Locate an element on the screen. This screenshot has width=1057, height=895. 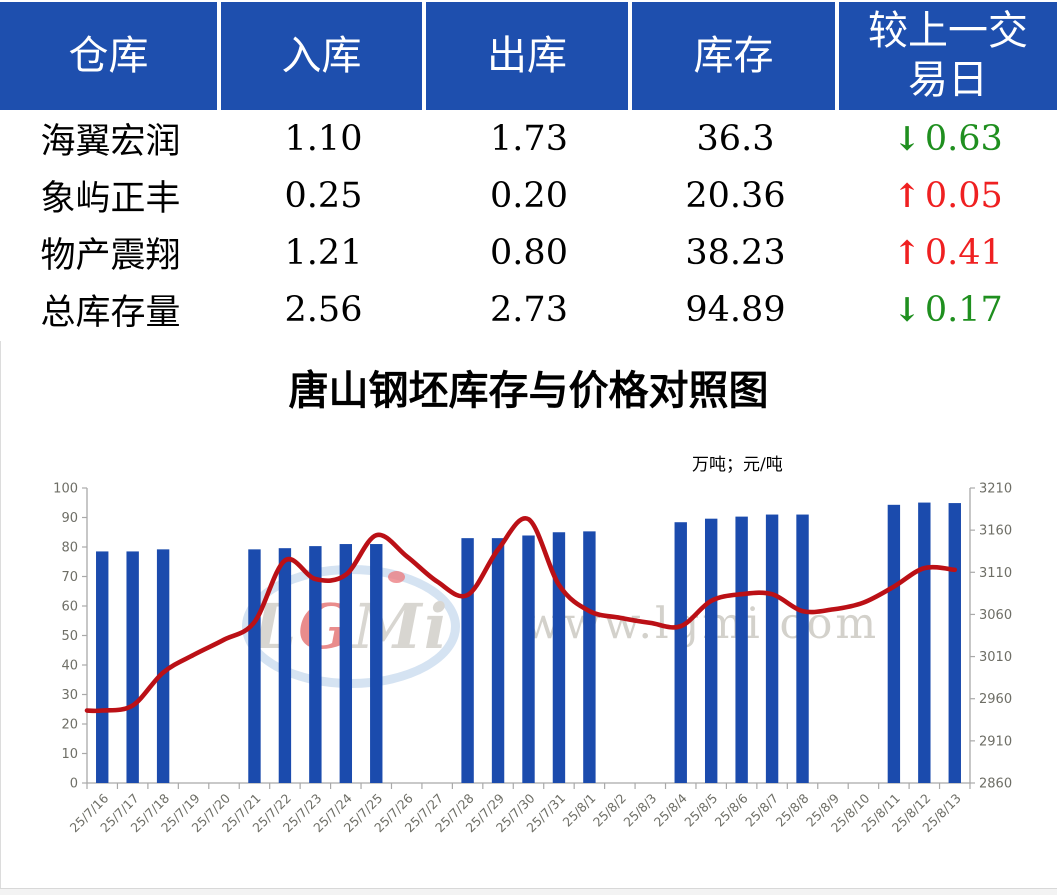
x-axis-date-label: 25/8/8 is located at coordinates (792, 809).